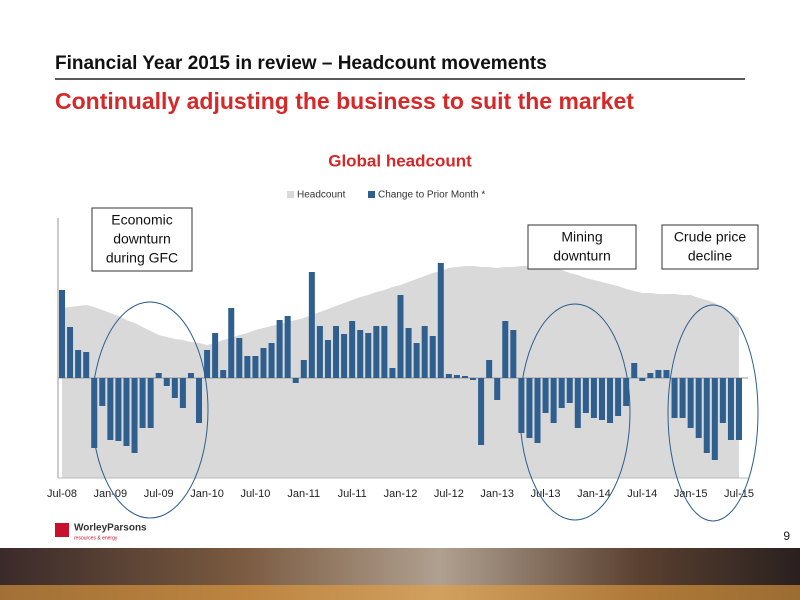 This screenshot has width=800, height=600. Describe the element at coordinates (739, 494) in the screenshot. I see `x-tick-label: Jul-15` at that location.